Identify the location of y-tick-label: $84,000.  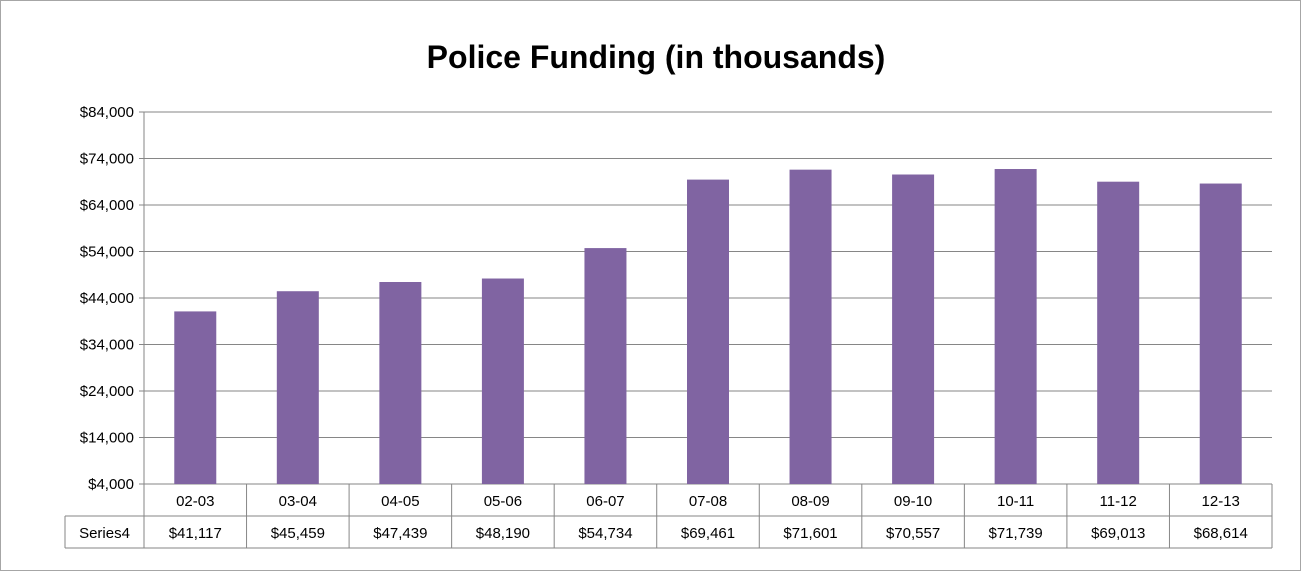
(107, 112).